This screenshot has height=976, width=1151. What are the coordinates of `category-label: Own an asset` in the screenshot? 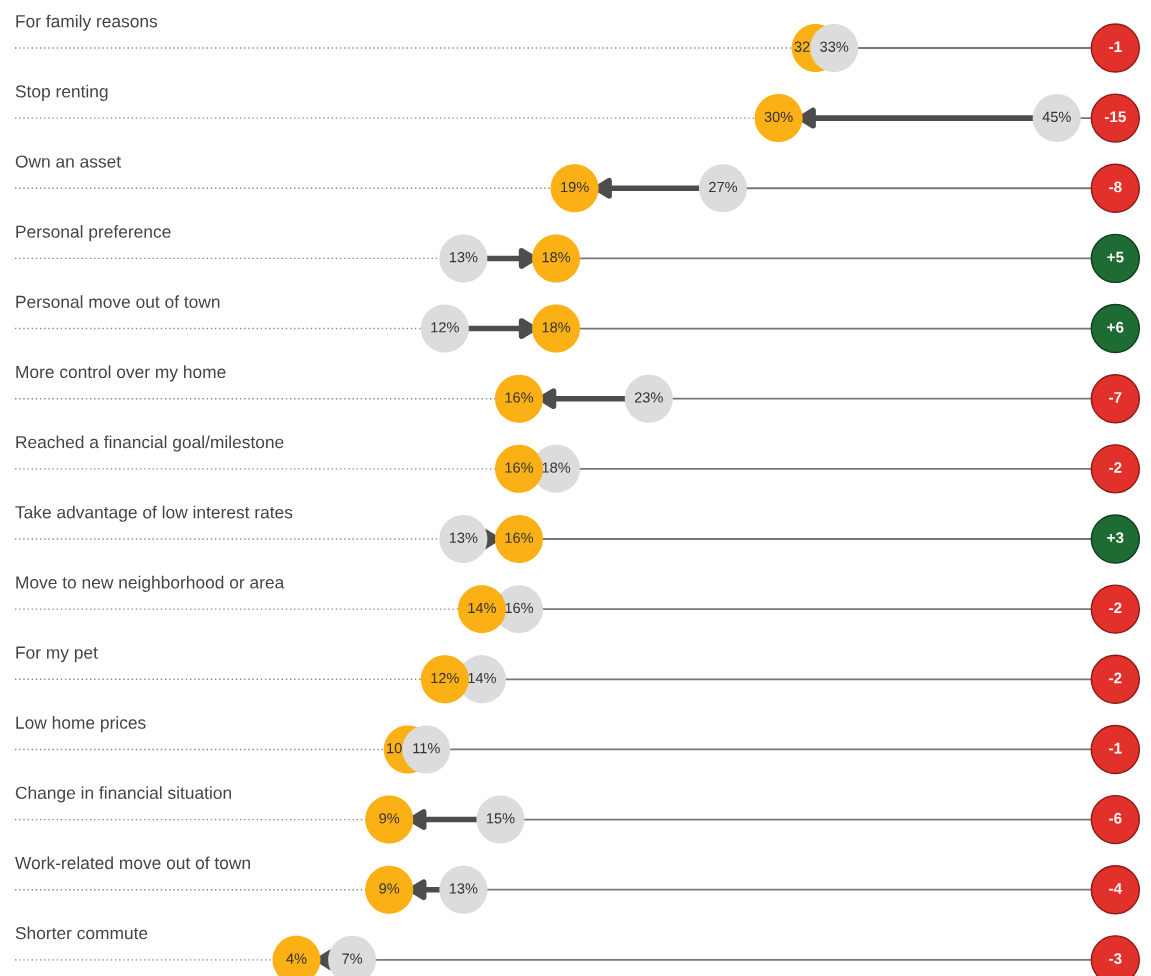 It's located at (68, 161).